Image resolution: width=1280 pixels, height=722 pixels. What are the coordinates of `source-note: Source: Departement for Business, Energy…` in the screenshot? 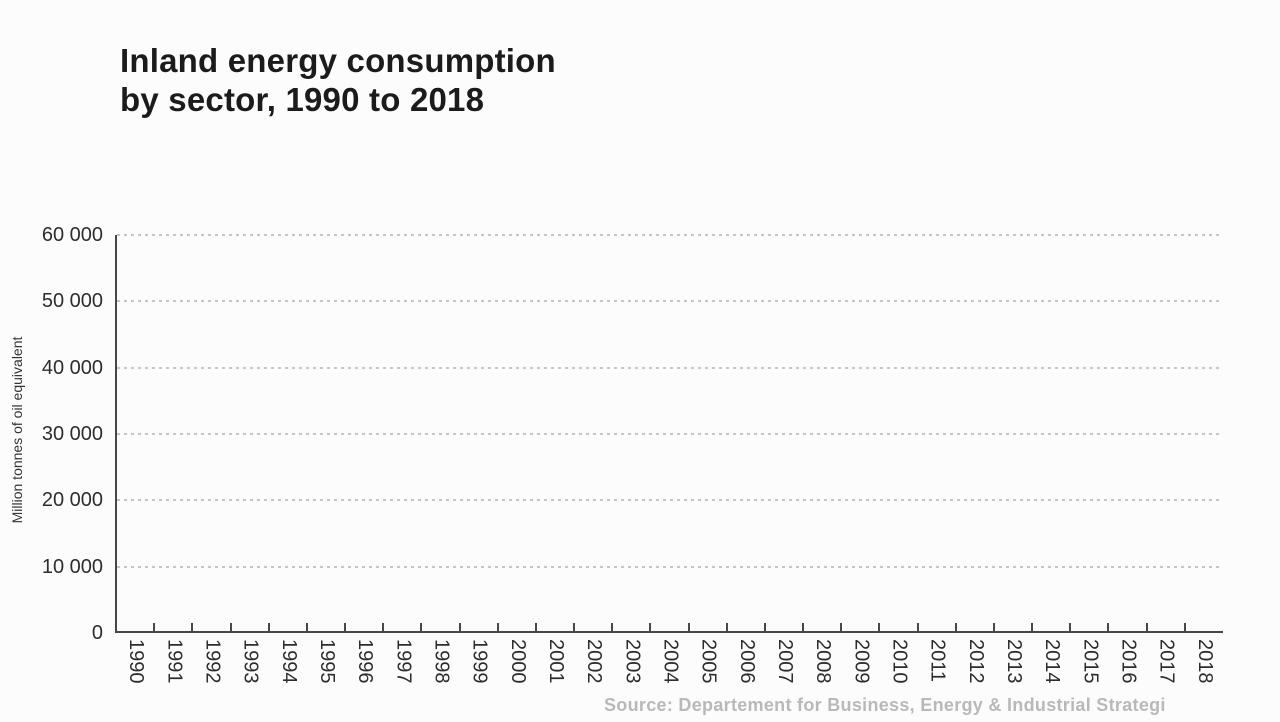 It's located at (885, 705).